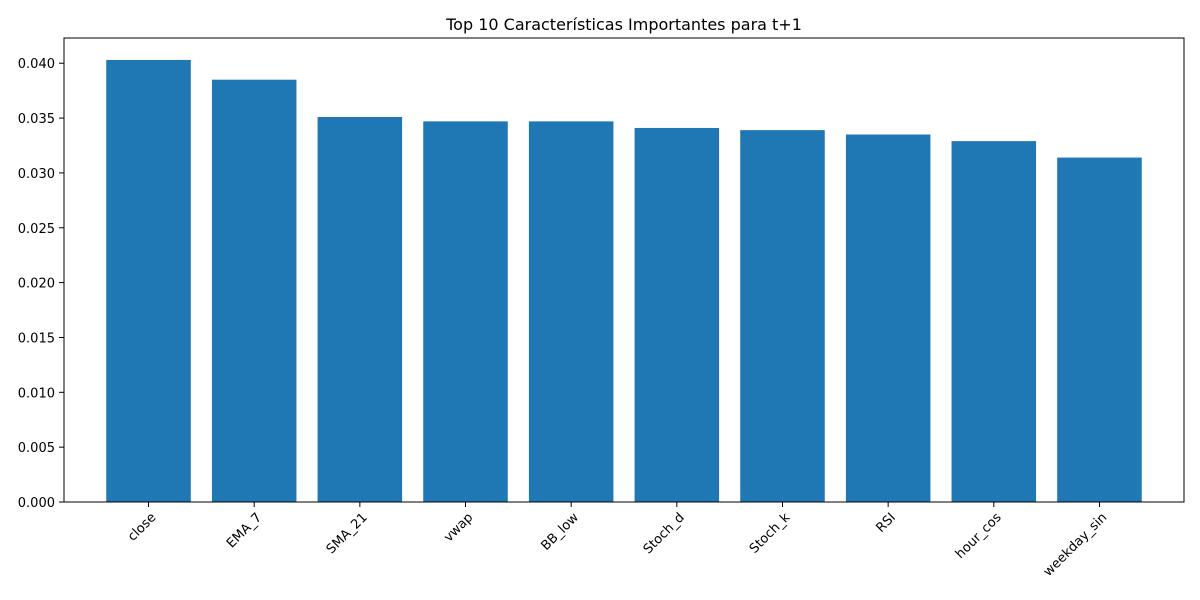 This screenshot has width=1200, height=600. What do you see at coordinates (347, 533) in the screenshot?
I see `x-tick-label: SMA_21` at bounding box center [347, 533].